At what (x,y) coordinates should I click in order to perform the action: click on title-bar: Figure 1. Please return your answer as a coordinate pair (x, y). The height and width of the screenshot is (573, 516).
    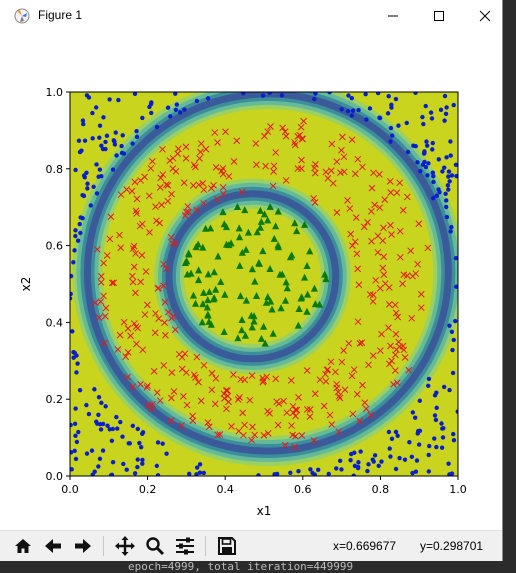
    Looking at the image, I should click on (251, 15).